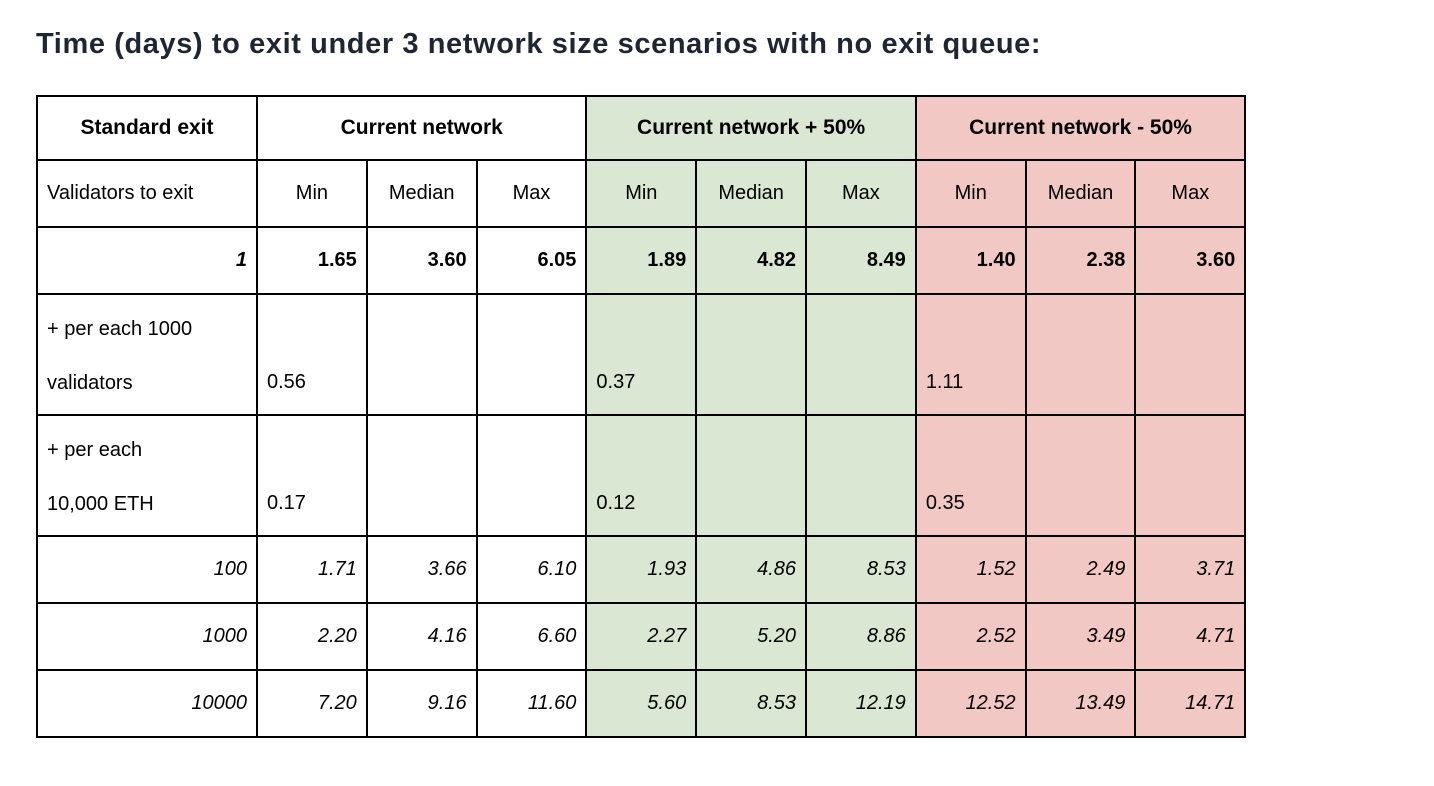  What do you see at coordinates (751, 260) in the screenshot?
I see `value-cell: 4.82` at bounding box center [751, 260].